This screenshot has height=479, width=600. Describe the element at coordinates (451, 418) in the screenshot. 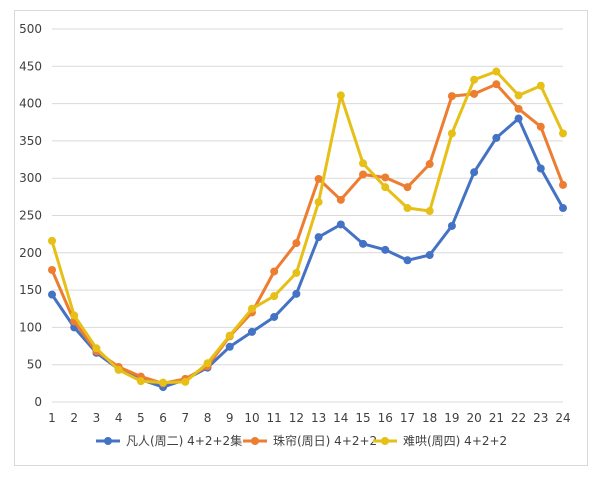

I see `x-tick-label: 19` at that location.